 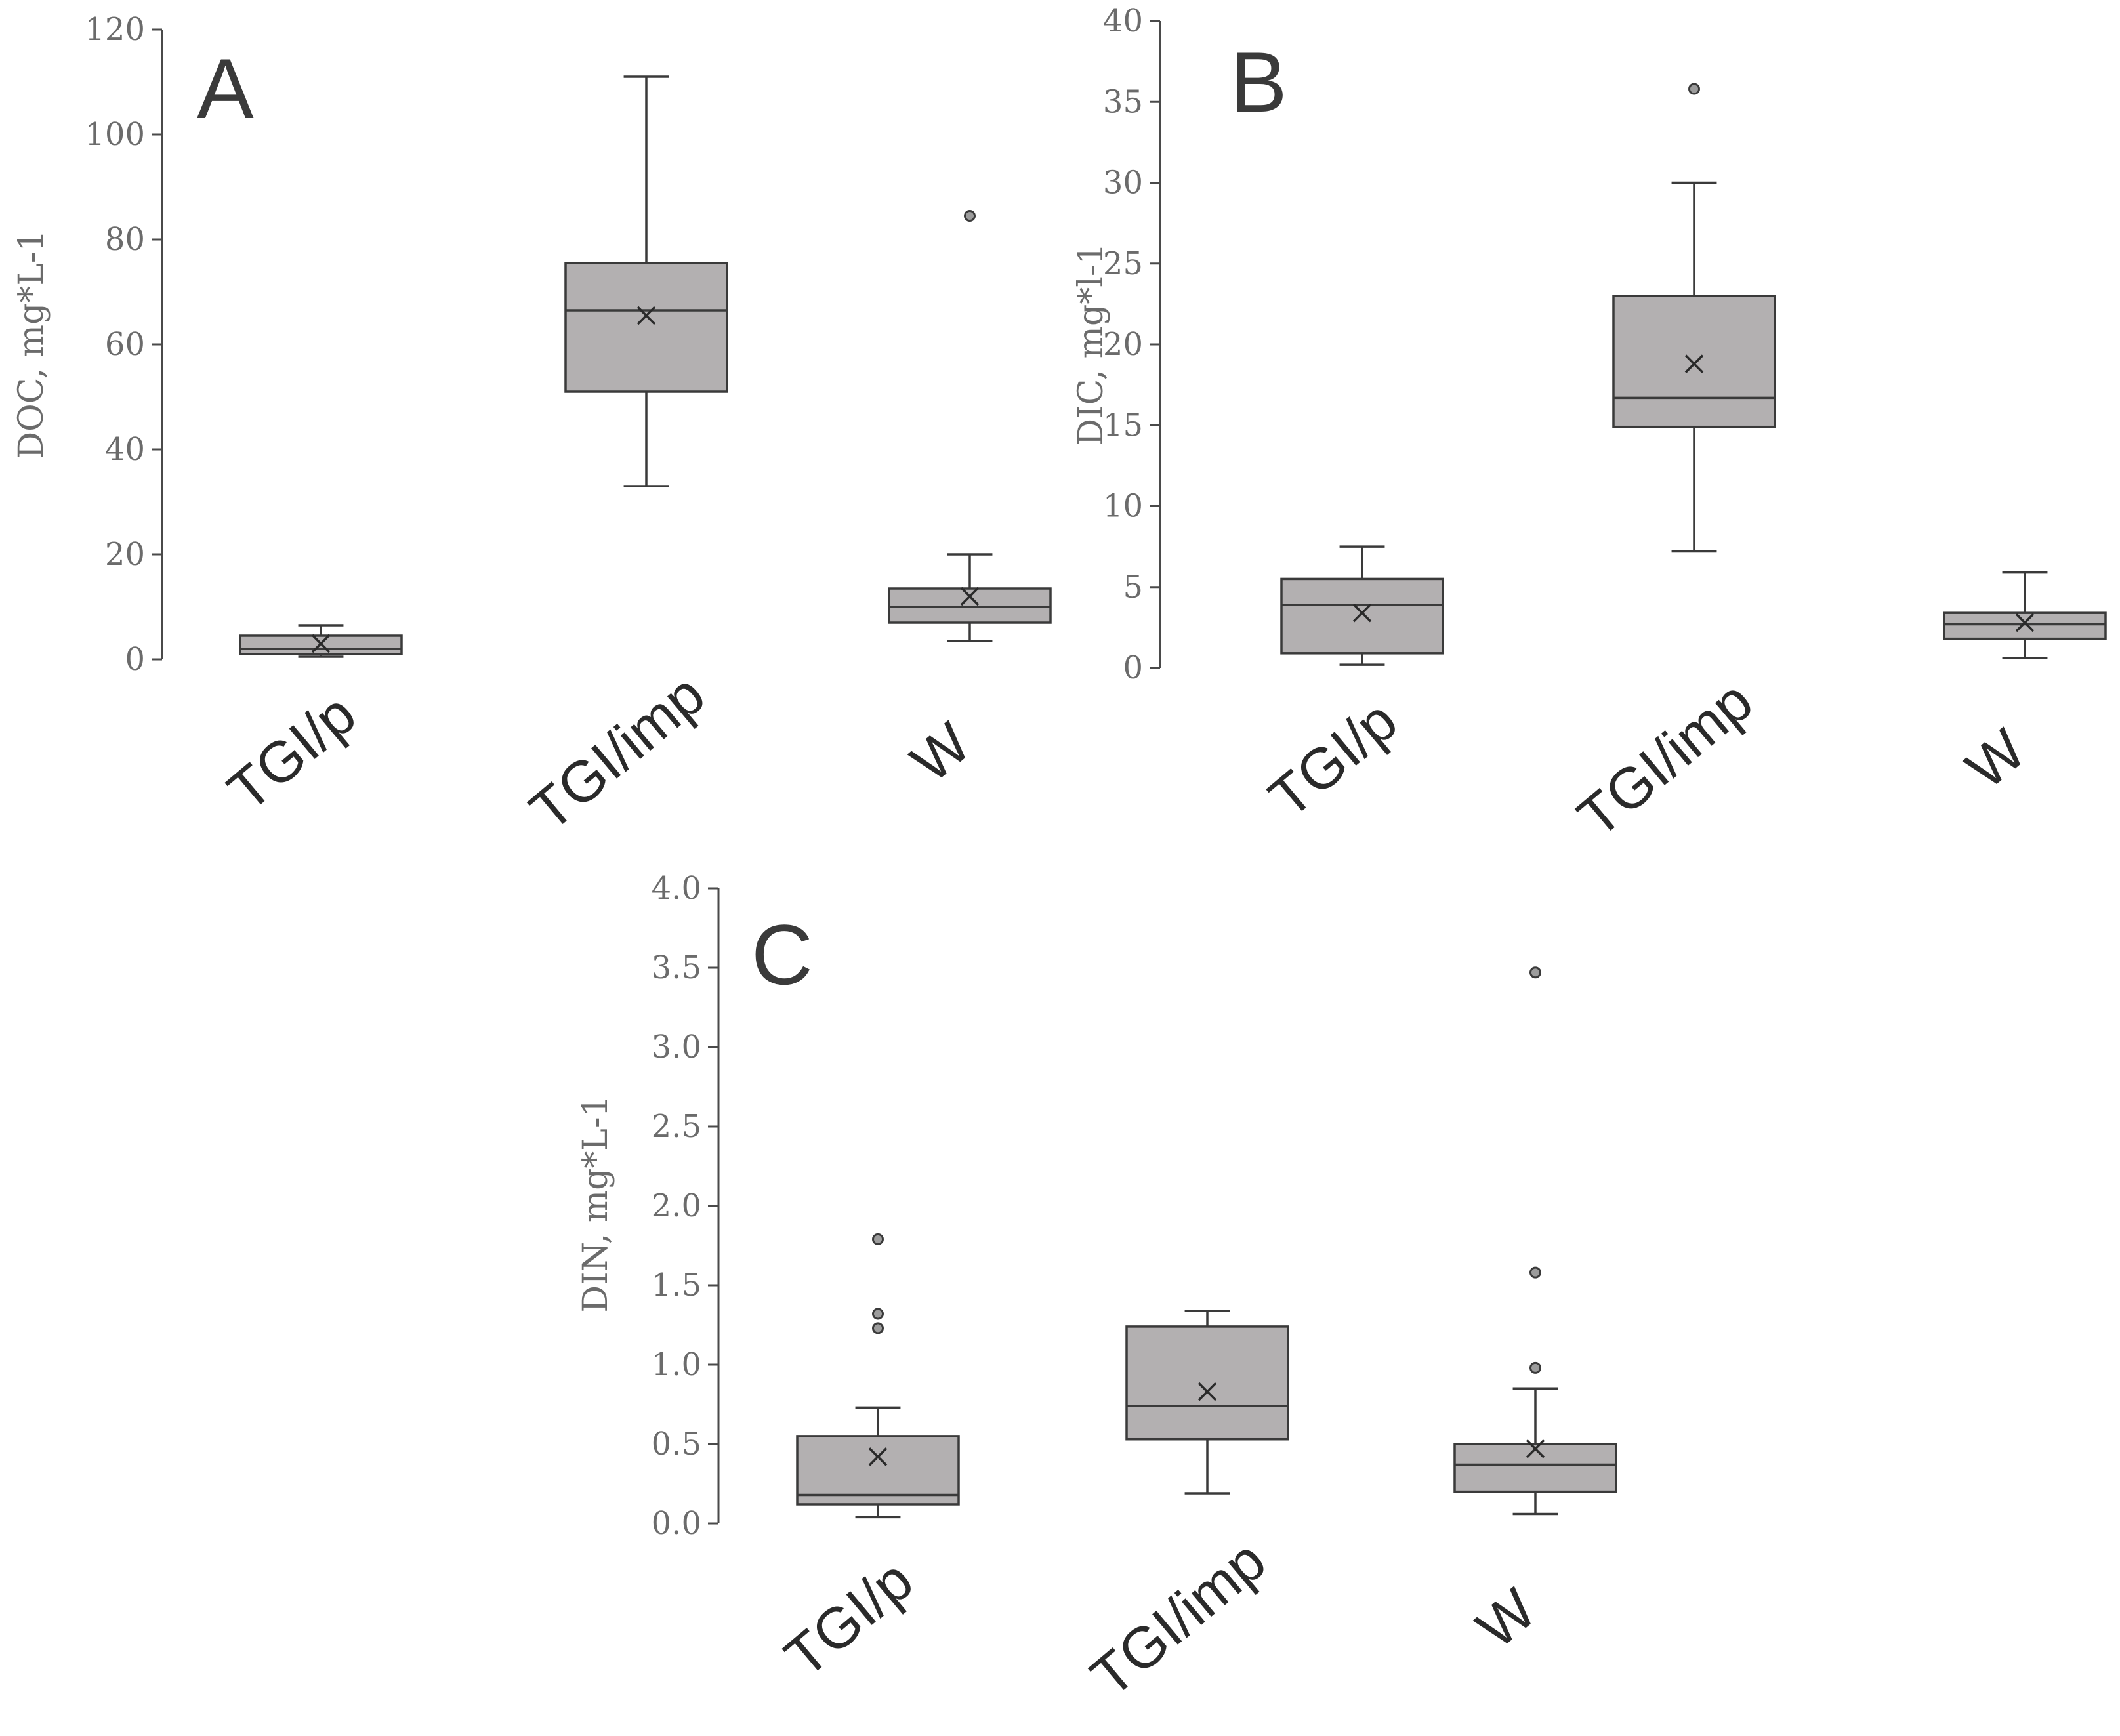 I want to click on panel-a-y-tick-label: 0, so click(x=135, y=659).